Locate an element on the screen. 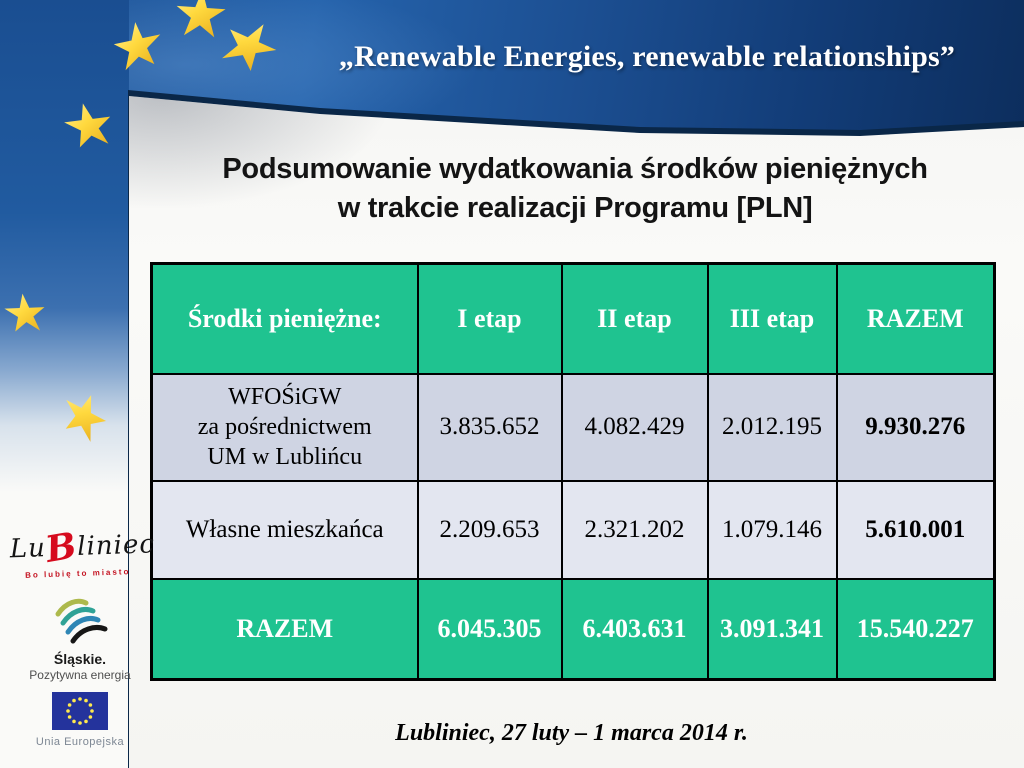 The image size is (1024, 768). slaskie-logo-name: Śląskie. is located at coordinates (80, 659).